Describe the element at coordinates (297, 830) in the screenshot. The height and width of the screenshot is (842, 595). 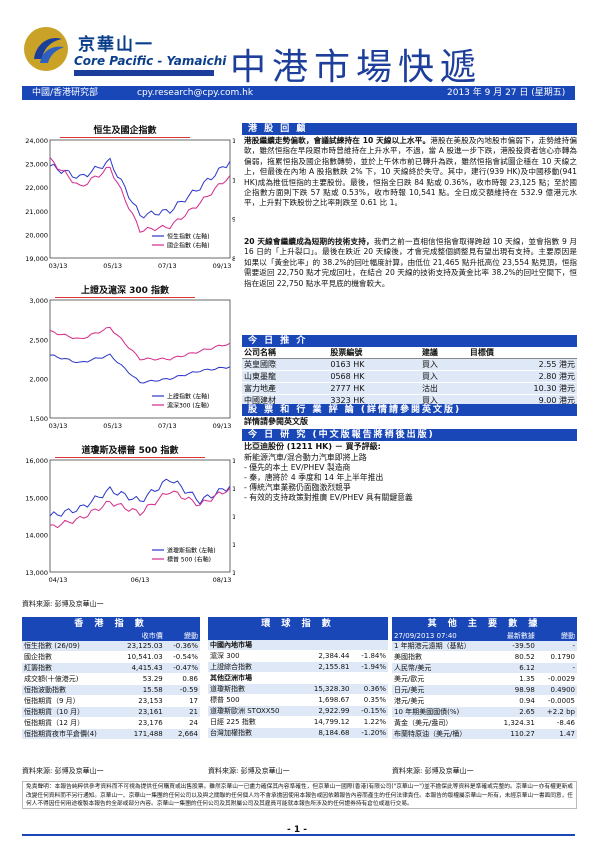
I see `page-number: - 1 -` at that location.